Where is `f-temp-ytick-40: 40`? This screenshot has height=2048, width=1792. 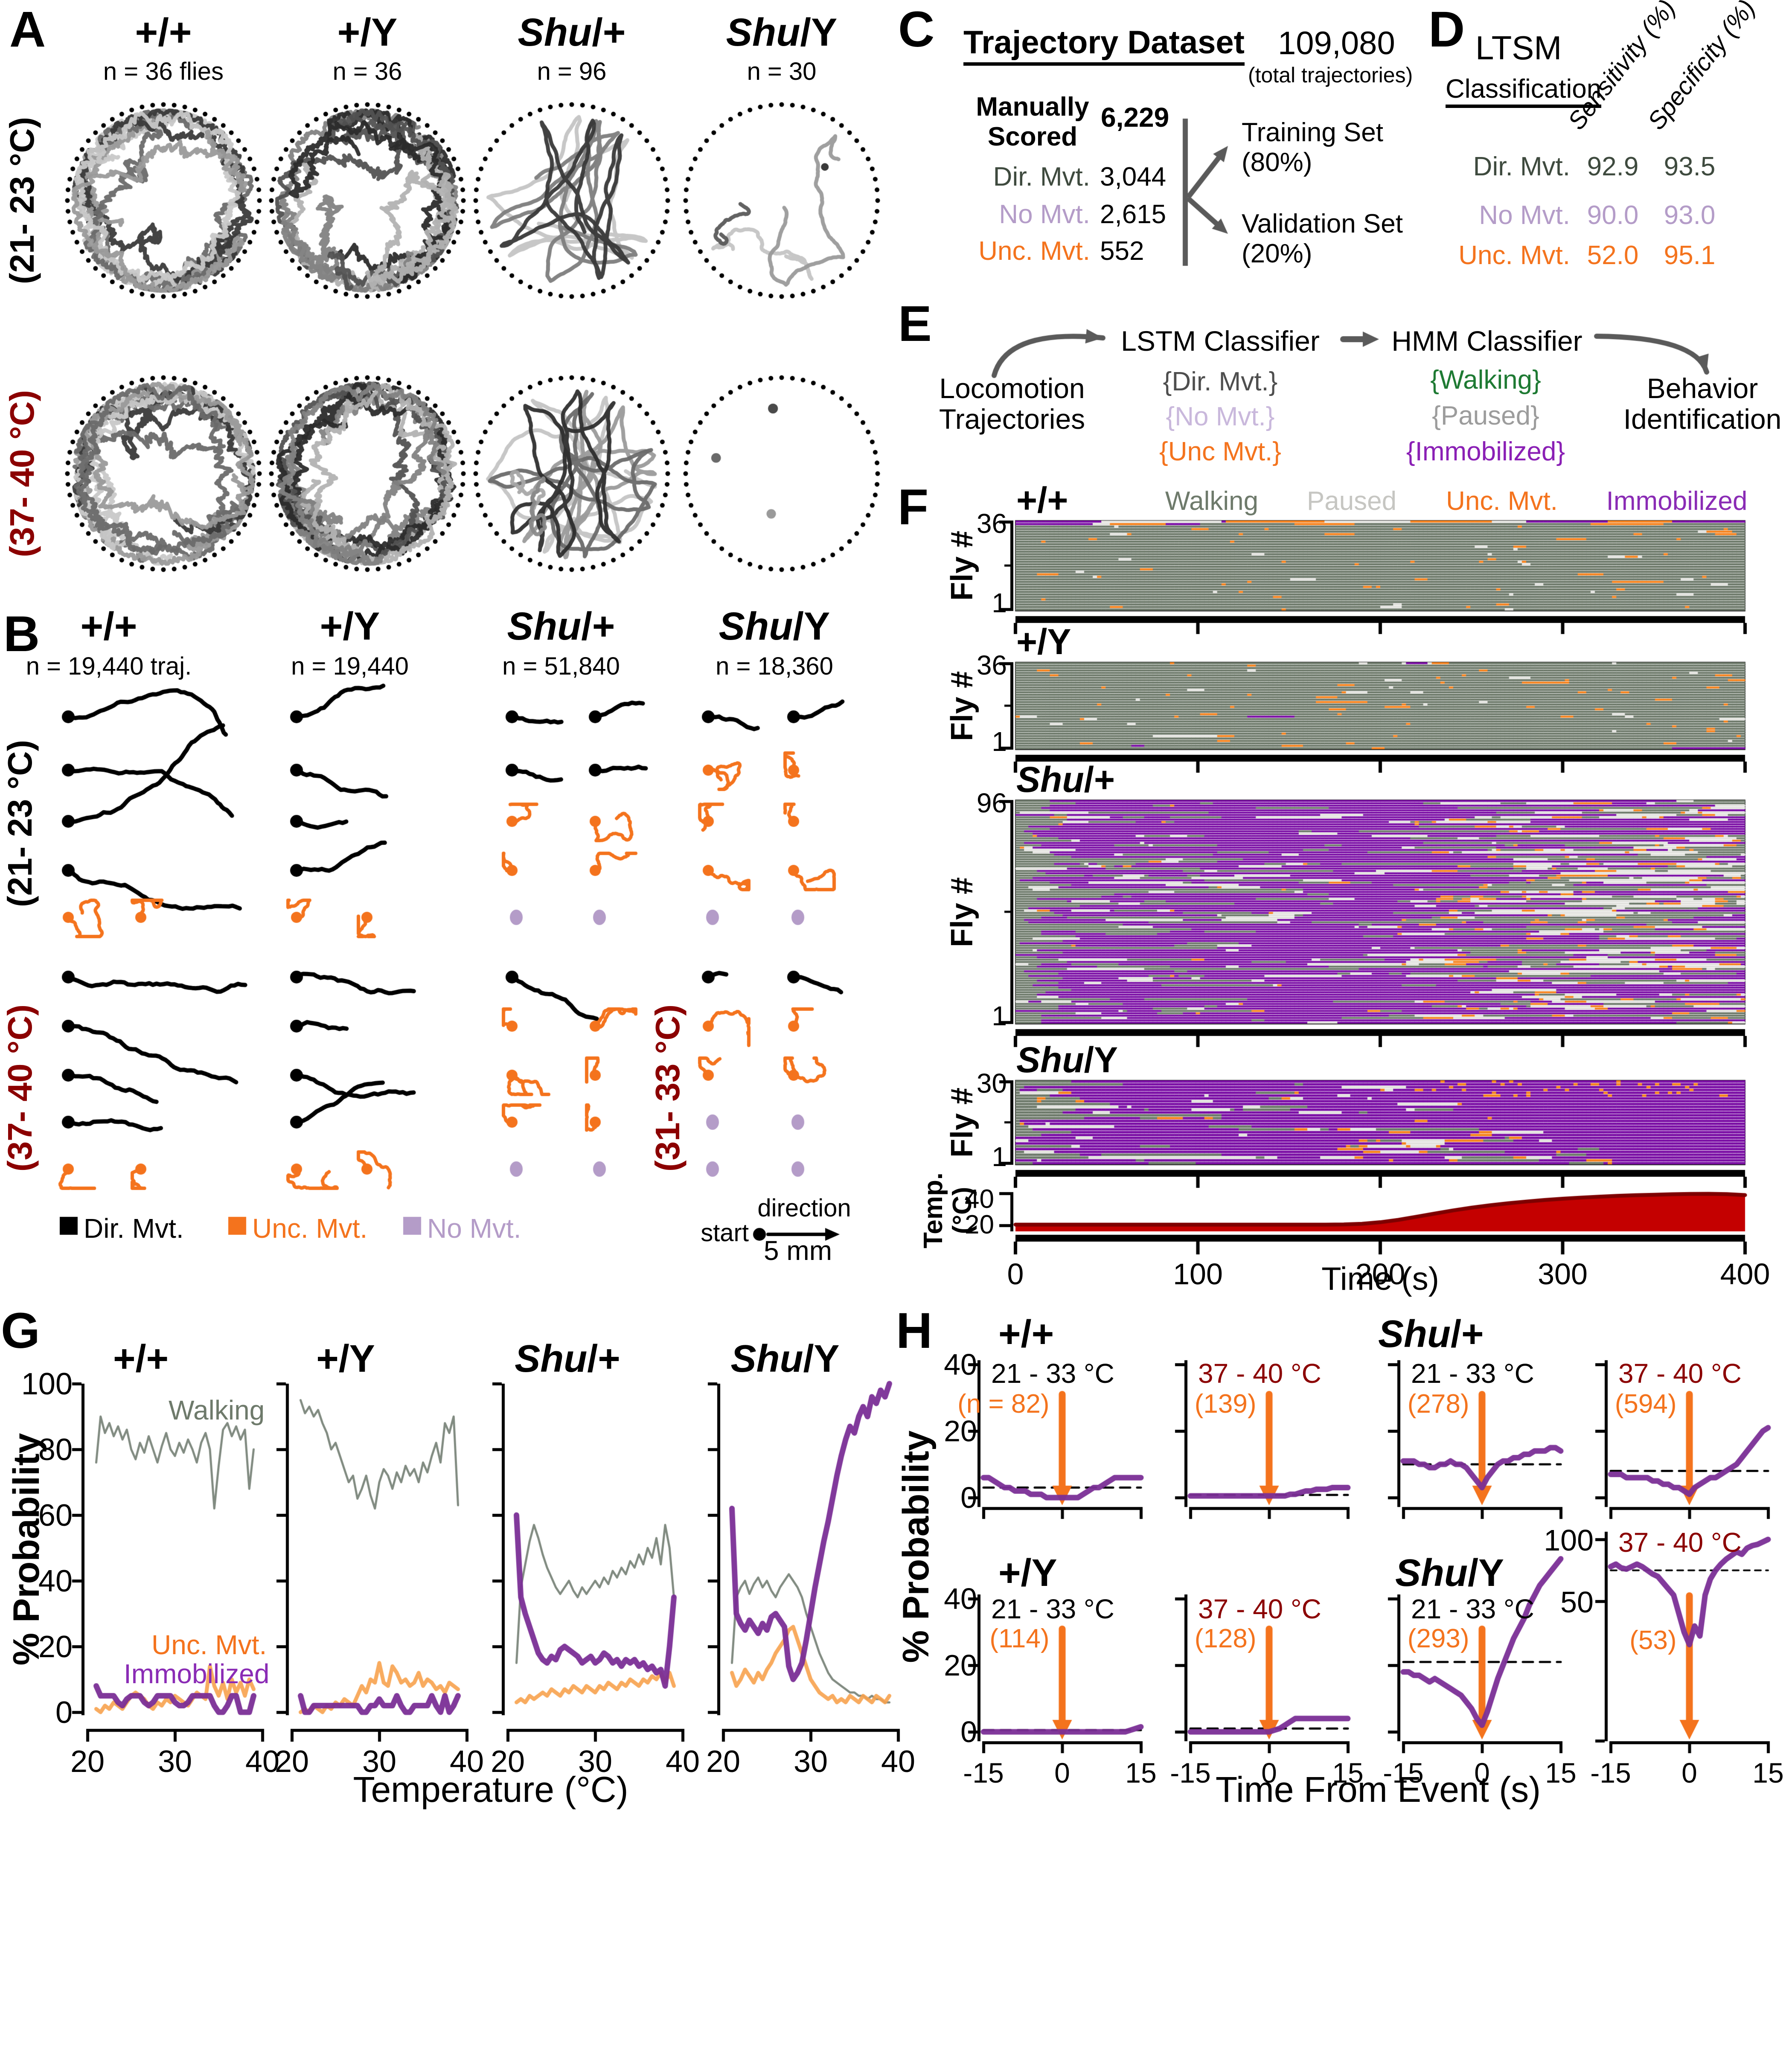
f-temp-ytick-40: 40 is located at coordinates (980, 1199).